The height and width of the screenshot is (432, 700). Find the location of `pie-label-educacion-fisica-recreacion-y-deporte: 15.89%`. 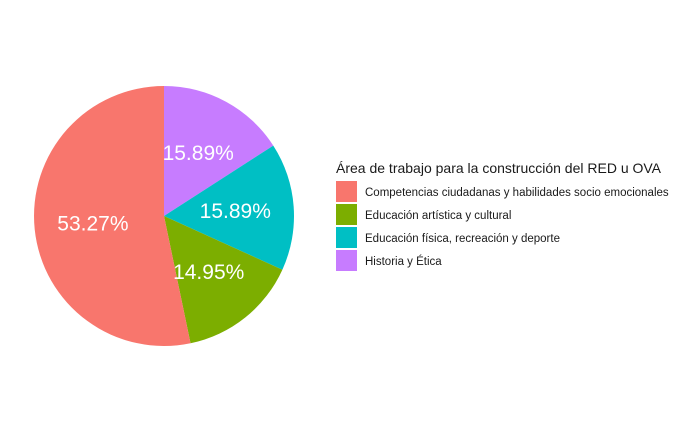

pie-label-educacion-fisica-recreacion-y-deporte: 15.89% is located at coordinates (235, 211).